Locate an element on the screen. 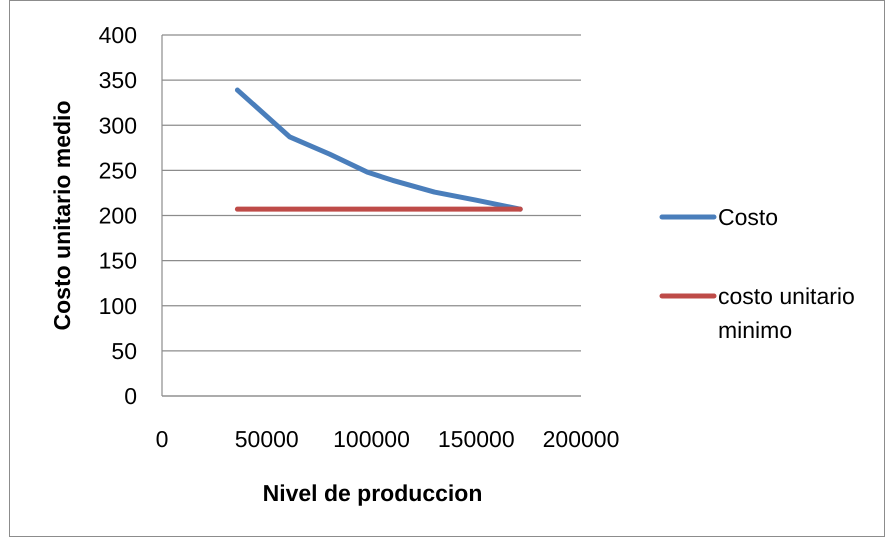 The image size is (886, 537). x-tick-label: 0 is located at coordinates (162, 439).